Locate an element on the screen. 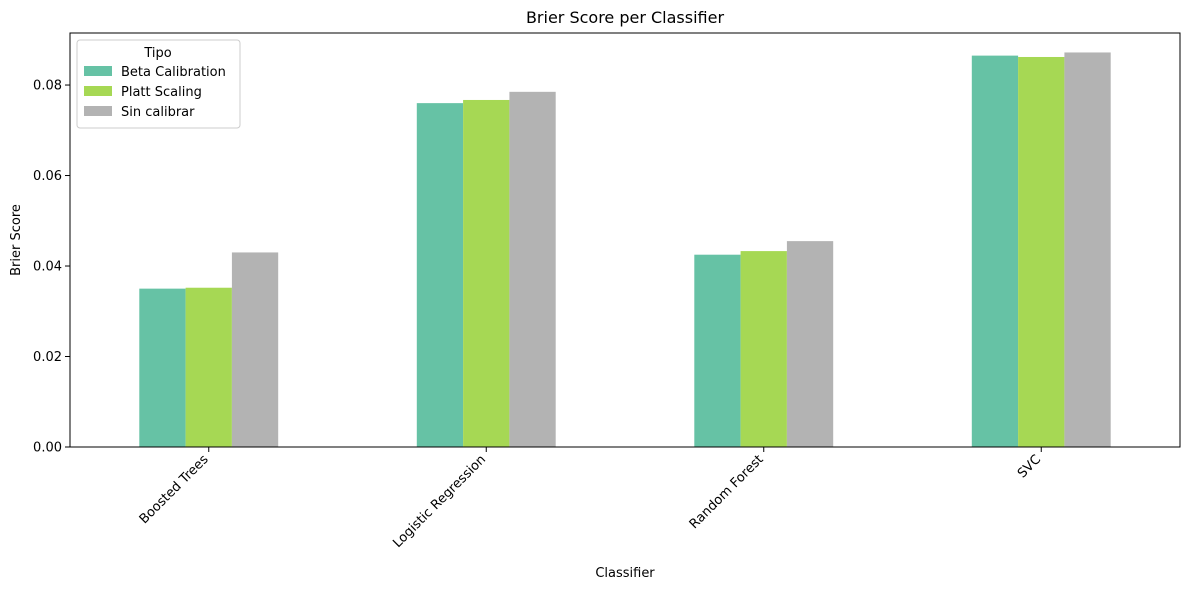  bar-beta-calibration-logistic-regression is located at coordinates (440, 275).